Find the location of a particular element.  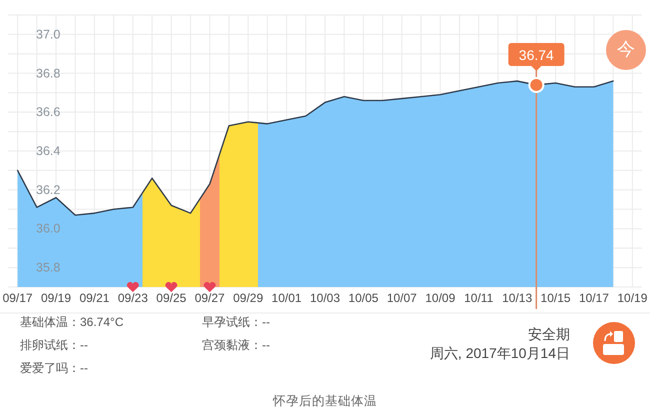

x-tick-label: 09/23 is located at coordinates (133, 298).